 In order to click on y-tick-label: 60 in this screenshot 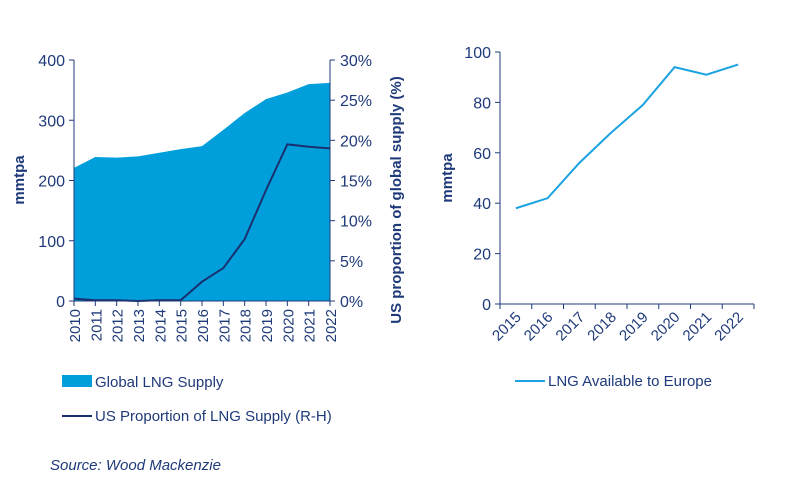, I will do `click(482, 154)`.